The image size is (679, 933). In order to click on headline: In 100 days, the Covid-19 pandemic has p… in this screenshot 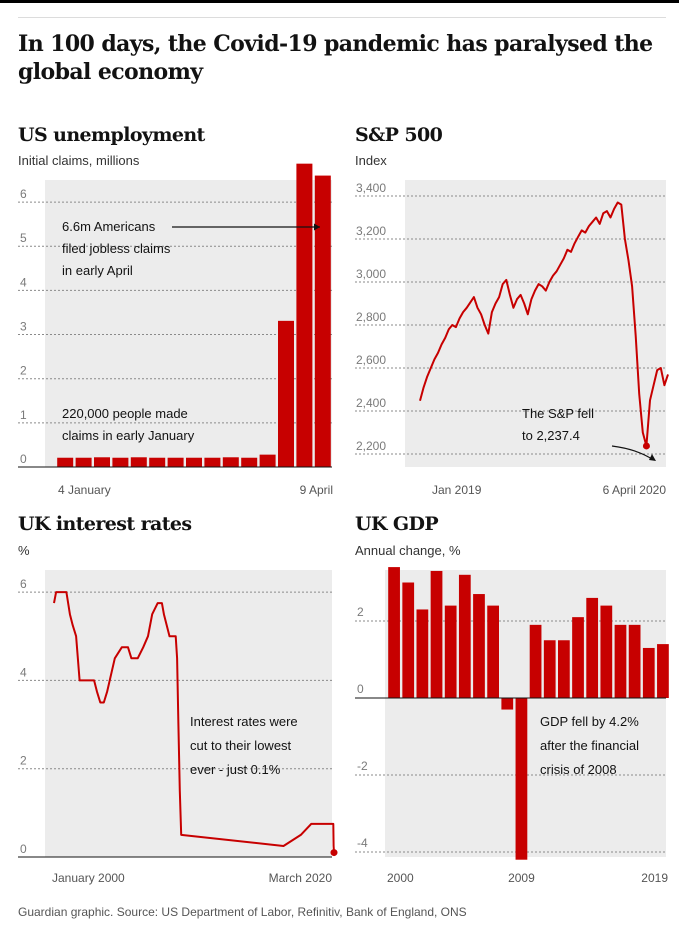, I will do `click(335, 58)`.